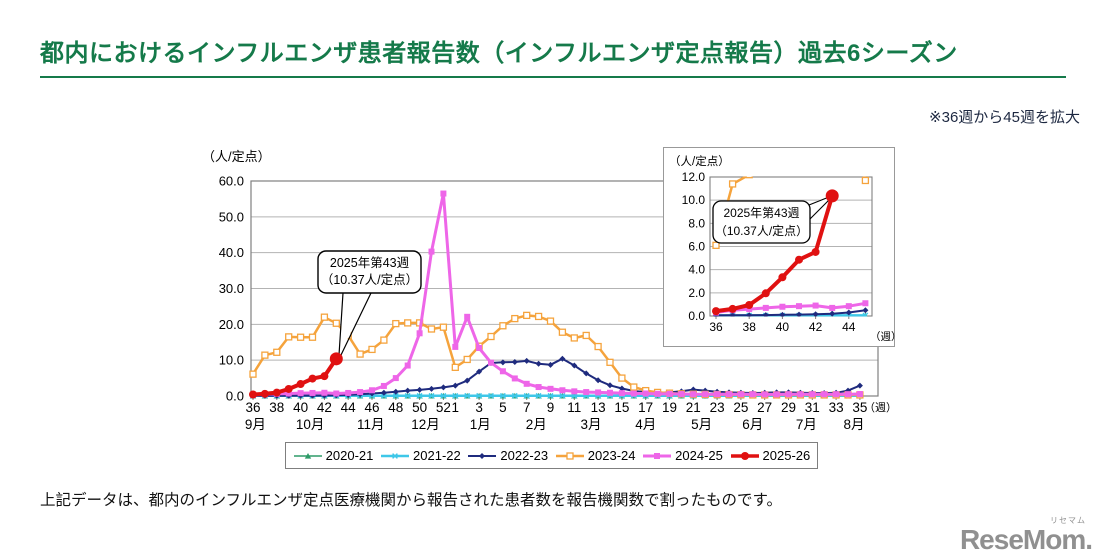  What do you see at coordinates (255, 424) in the screenshot?
I see `svg-text: 9月` at bounding box center [255, 424].